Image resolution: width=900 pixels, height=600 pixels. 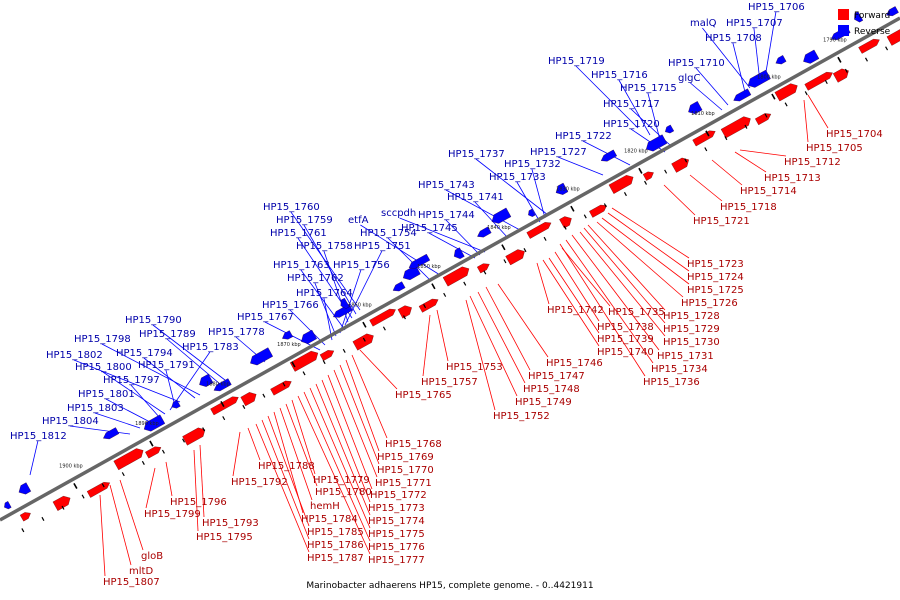 What do you see at coordinates (131, 380) in the screenshot?
I see `gene-label-hp15_1797: HP15_1797` at bounding box center [131, 380].